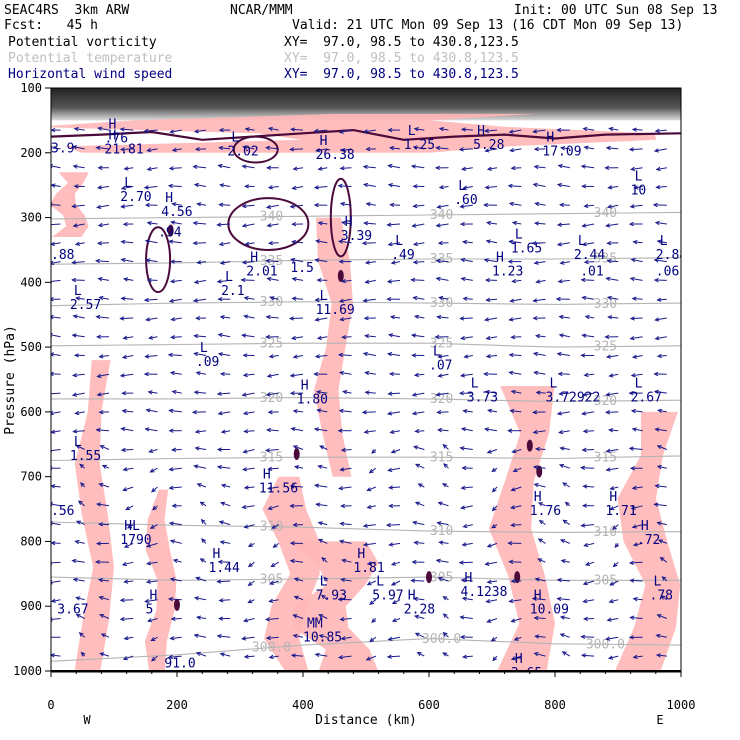 The width and height of the screenshot is (740, 740). Describe the element at coordinates (135, 540) in the screenshot. I see `extremum-value: 1790` at that location.